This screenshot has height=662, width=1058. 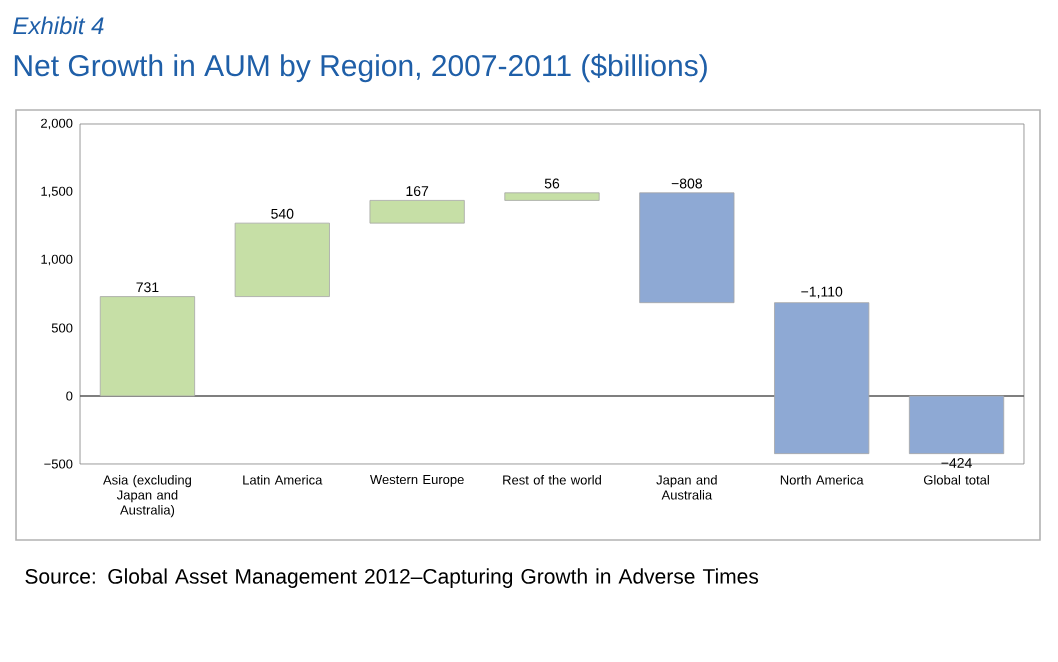 I want to click on chart-title: Net Growth in AUM by Region, 2007-2011 ($billions), so click(x=360, y=68).